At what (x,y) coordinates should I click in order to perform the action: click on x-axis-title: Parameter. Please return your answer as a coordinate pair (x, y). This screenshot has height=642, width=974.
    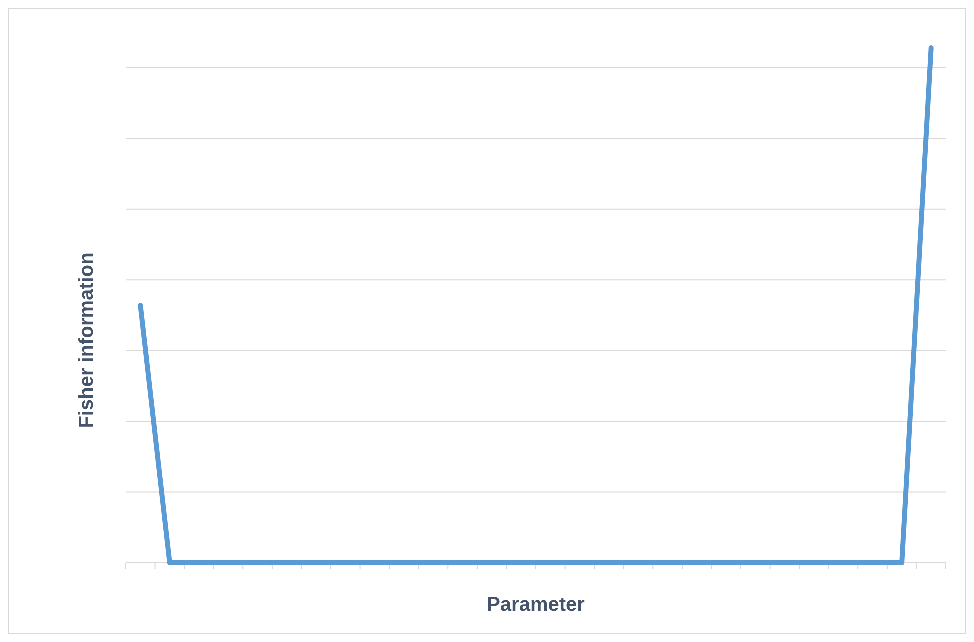
    Looking at the image, I should click on (536, 605).